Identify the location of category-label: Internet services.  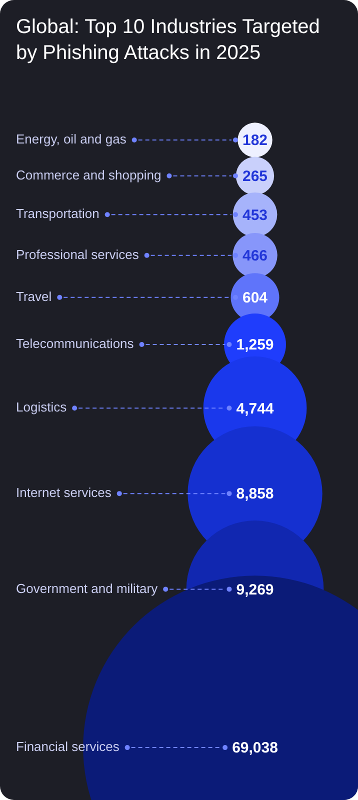
(64, 492).